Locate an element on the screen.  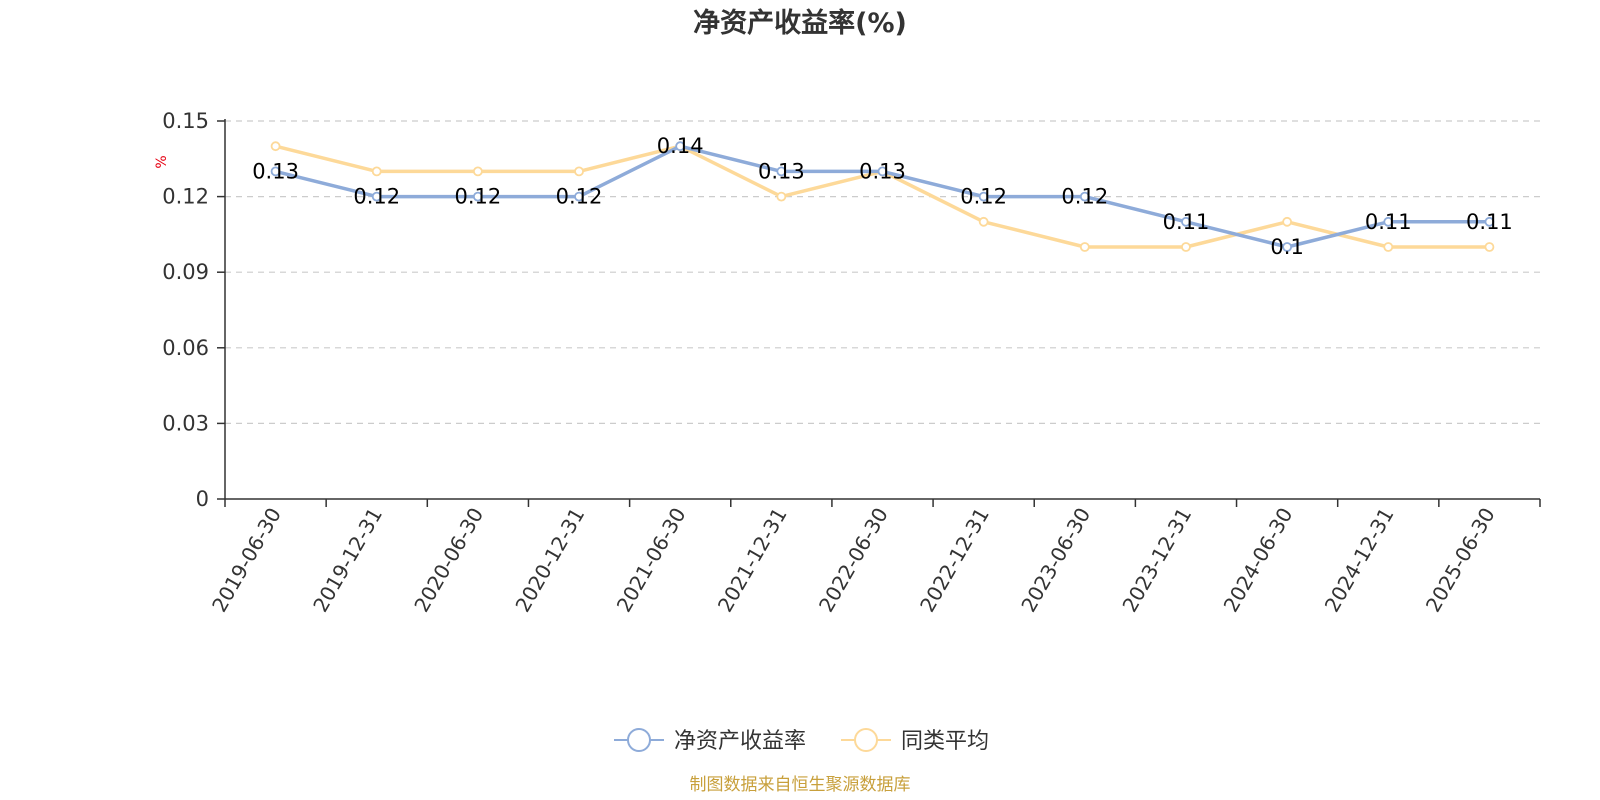
legend-label: 同类平均 is located at coordinates (945, 741).